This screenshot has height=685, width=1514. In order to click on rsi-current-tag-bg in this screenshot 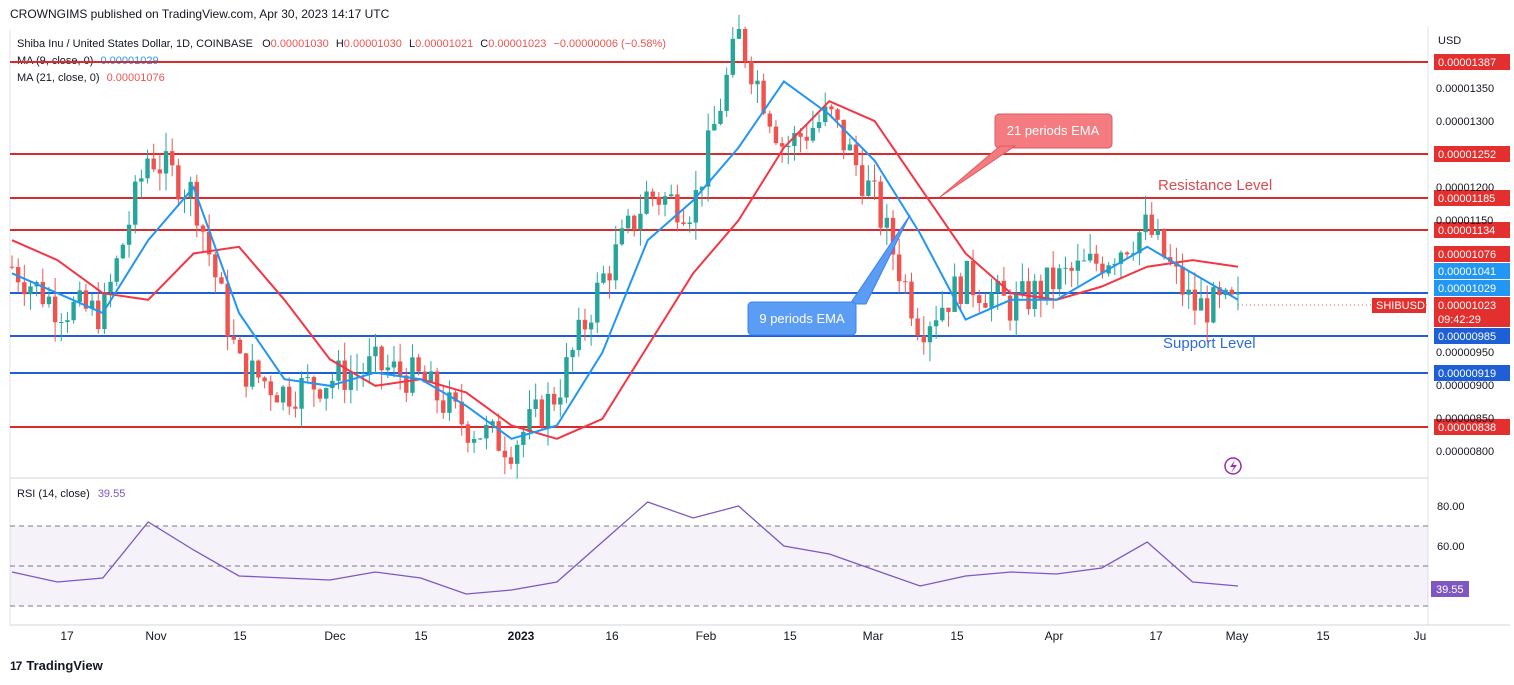, I will do `click(1450, 589)`.